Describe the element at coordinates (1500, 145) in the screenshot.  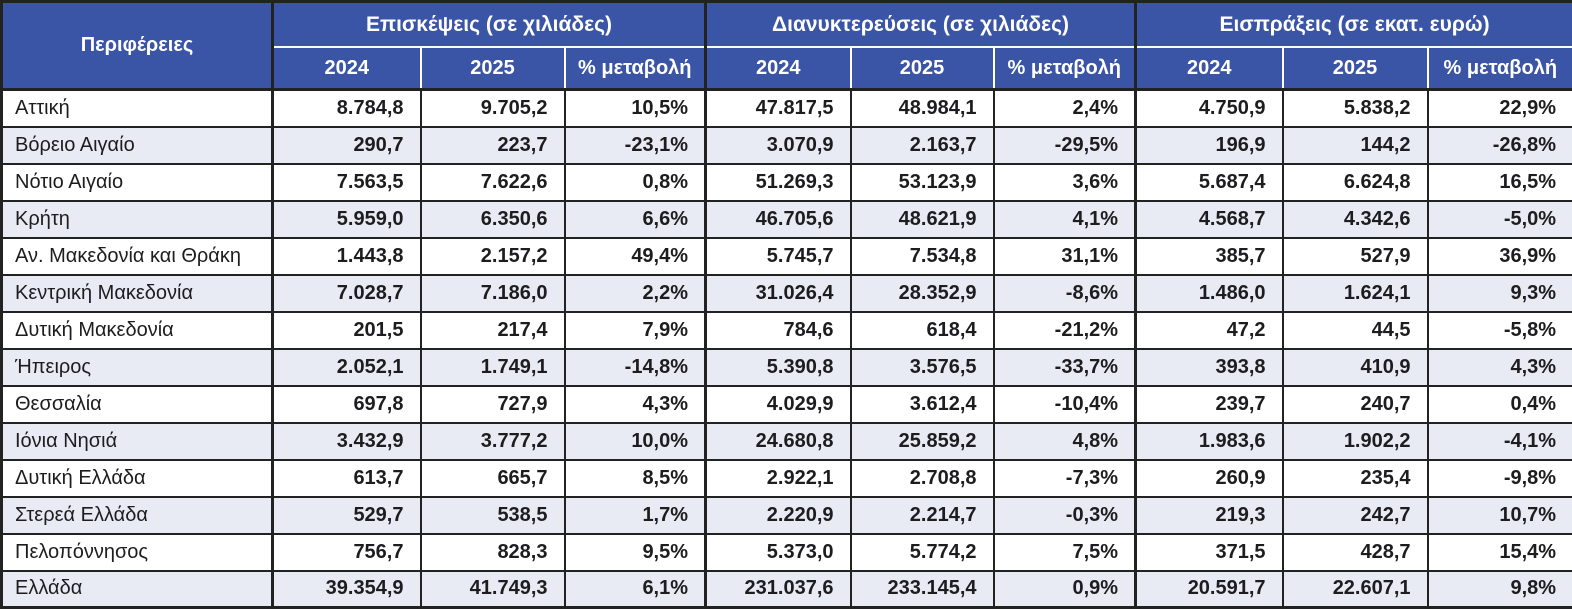
I see `value-cell: -26,8%` at that location.